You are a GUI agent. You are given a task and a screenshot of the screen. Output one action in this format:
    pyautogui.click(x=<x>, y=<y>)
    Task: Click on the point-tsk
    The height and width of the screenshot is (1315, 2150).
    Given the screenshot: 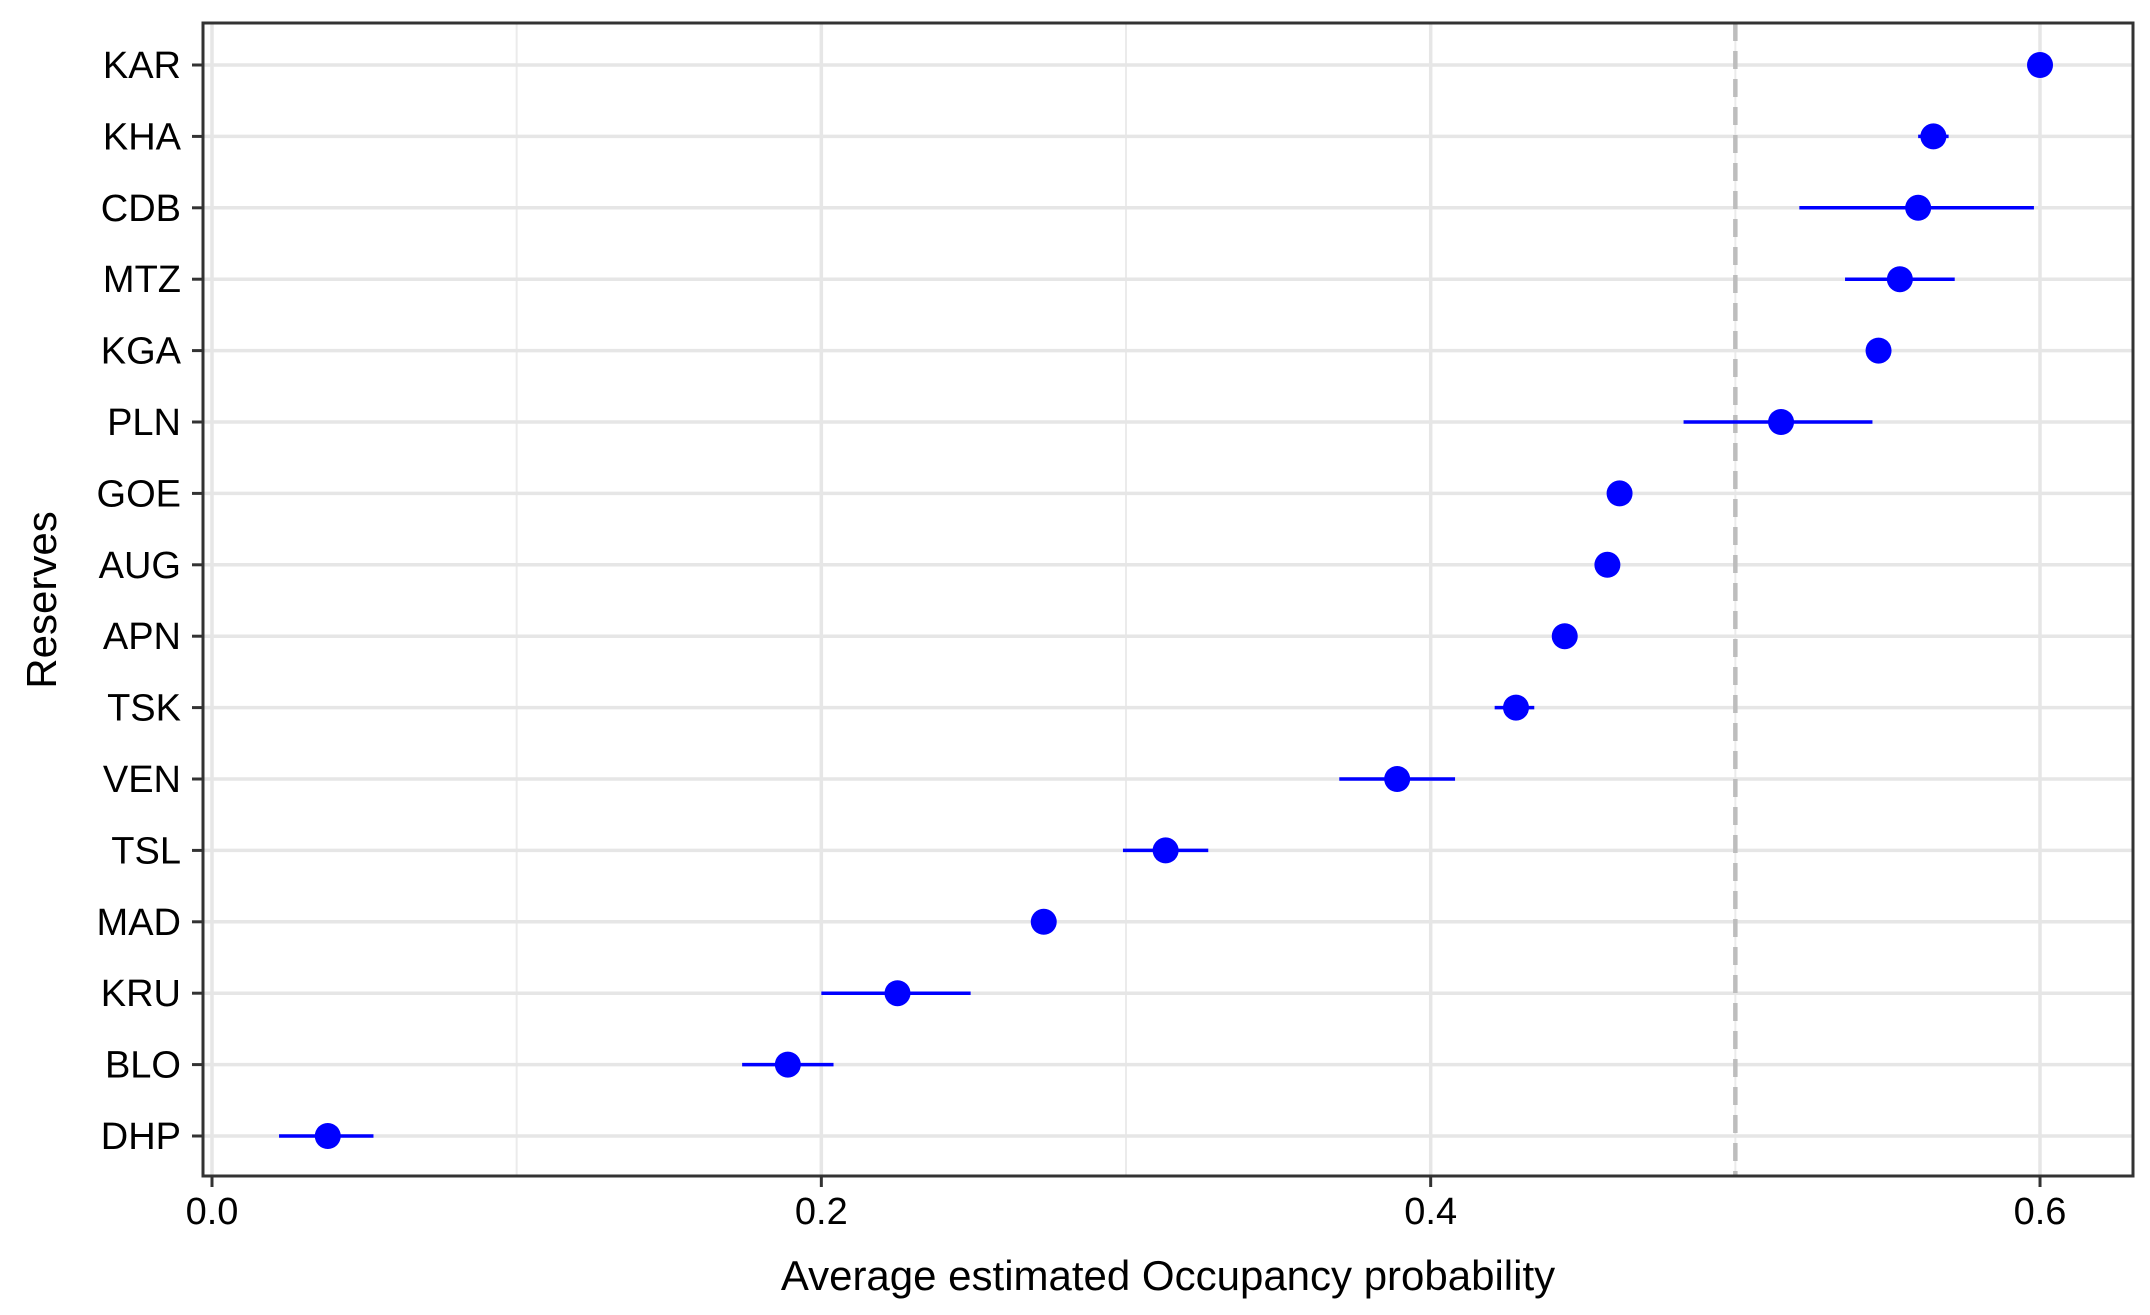 What is the action you would take?
    pyautogui.click(x=1515, y=707)
    